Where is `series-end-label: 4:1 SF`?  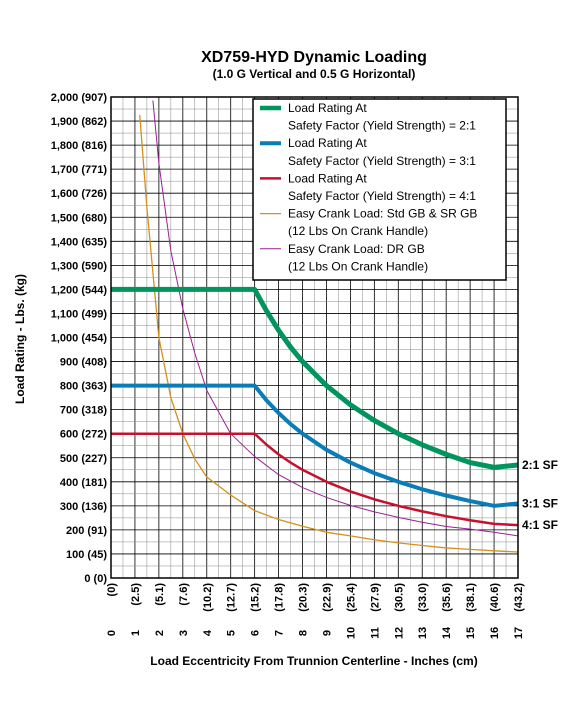 series-end-label: 4:1 SF is located at coordinates (540, 525).